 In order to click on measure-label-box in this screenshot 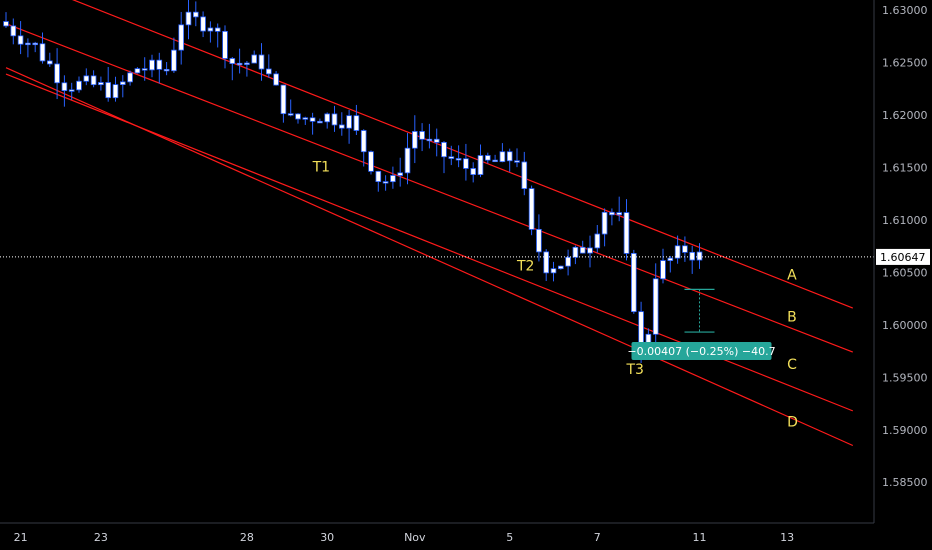, I will do `click(701, 351)`.